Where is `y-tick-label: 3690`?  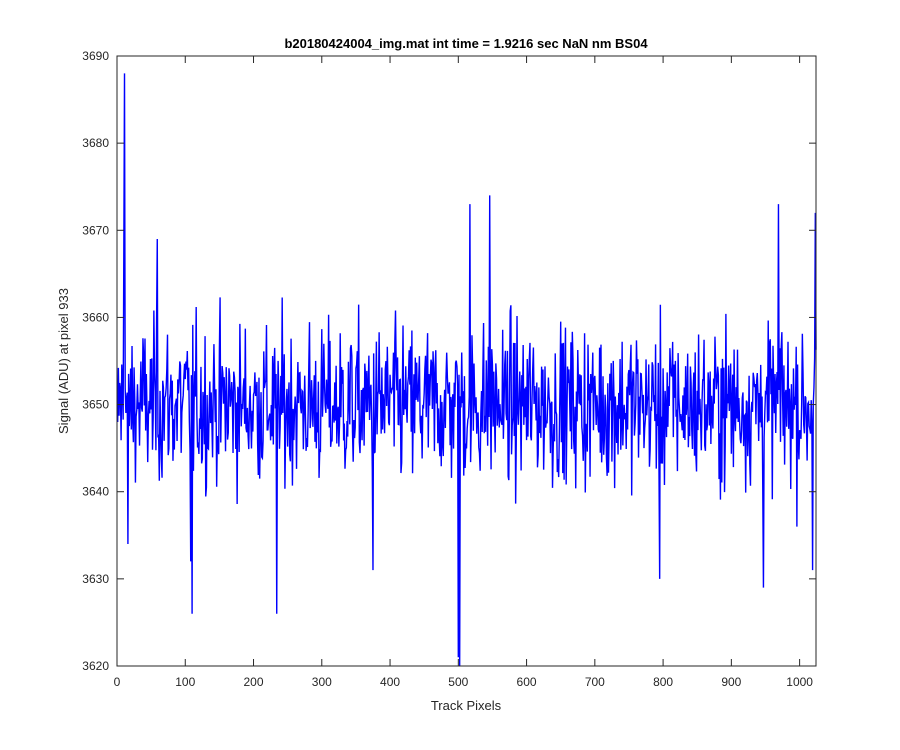 y-tick-label: 3690 is located at coordinates (95, 56).